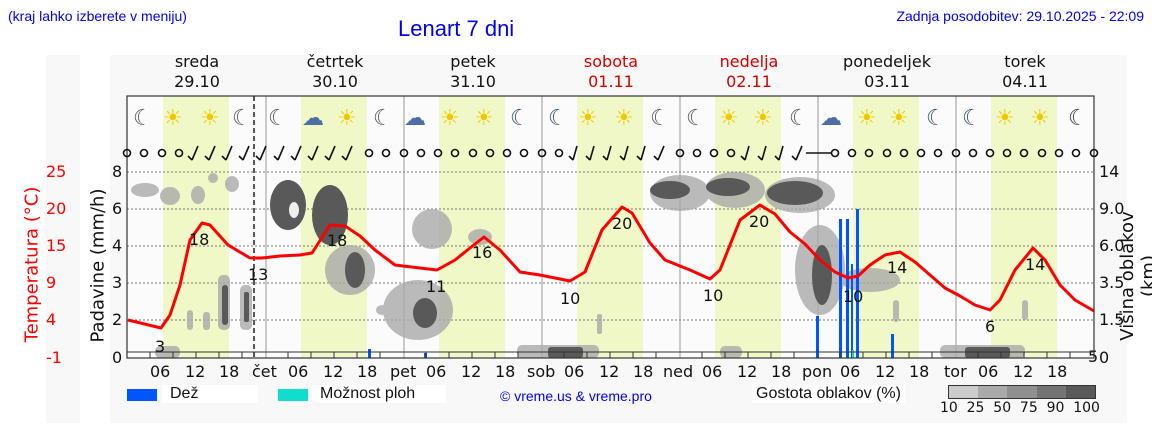 This screenshot has height=443, width=1152. What do you see at coordinates (258, 274) in the screenshot?
I see `svg-text: 13` at bounding box center [258, 274].